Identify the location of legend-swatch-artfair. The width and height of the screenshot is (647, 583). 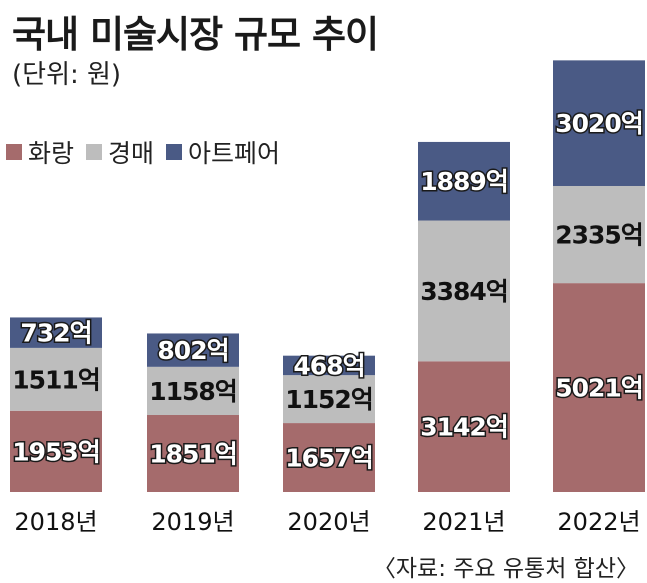
(174, 152).